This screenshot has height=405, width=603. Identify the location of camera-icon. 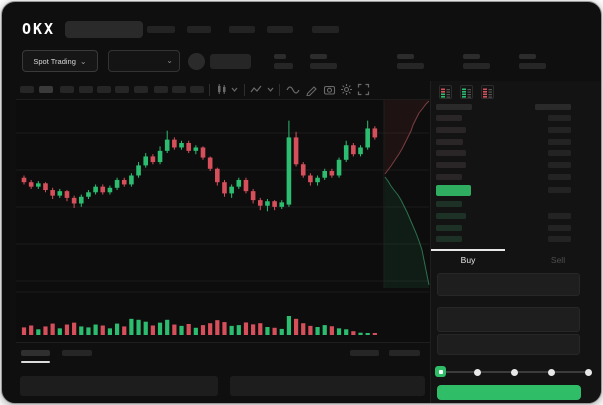
(329, 89).